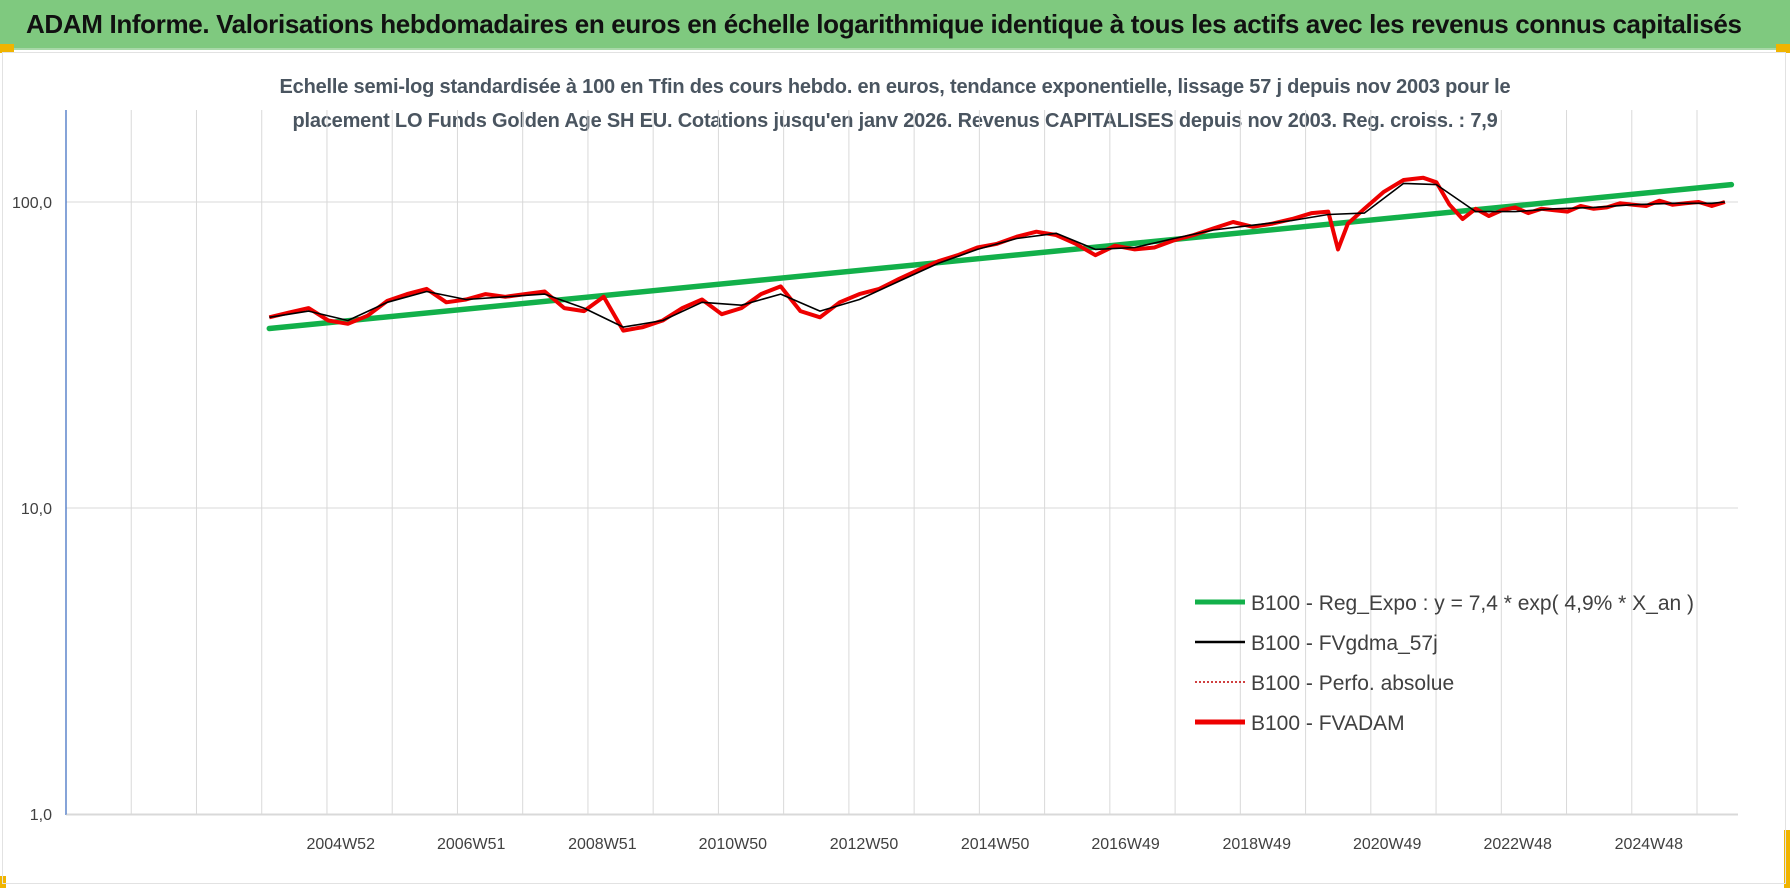 The image size is (1790, 888). Describe the element at coordinates (1787, 859) in the screenshot. I see `corner-accent-bottom-right` at that location.